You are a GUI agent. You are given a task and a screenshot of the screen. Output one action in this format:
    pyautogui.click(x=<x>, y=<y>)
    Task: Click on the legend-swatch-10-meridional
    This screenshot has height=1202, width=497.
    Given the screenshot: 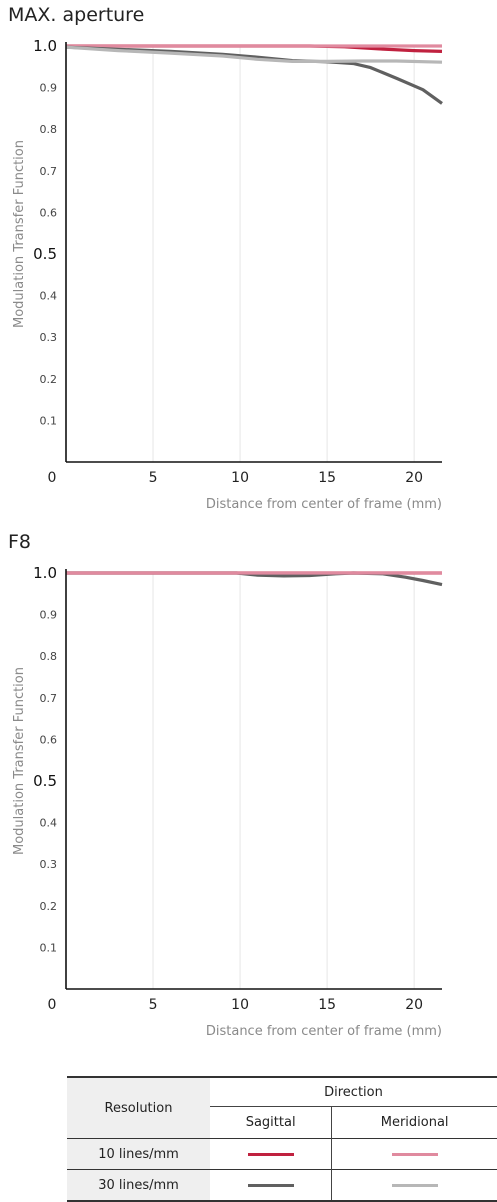 What is the action you would take?
    pyautogui.click(x=414, y=1154)
    